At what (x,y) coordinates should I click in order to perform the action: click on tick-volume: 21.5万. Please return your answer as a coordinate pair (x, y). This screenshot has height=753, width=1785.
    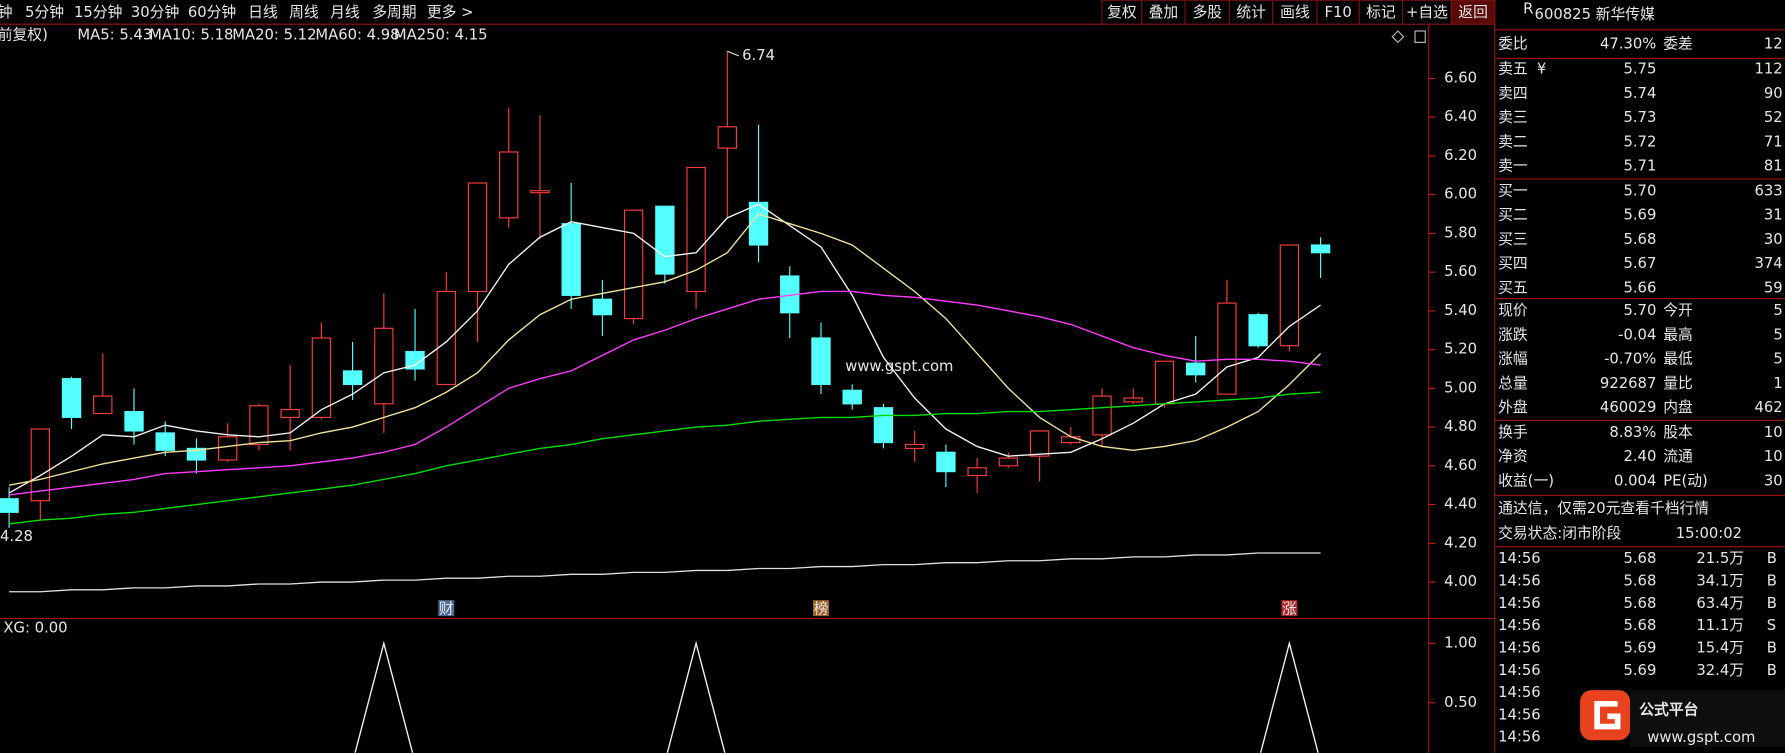
    Looking at the image, I should click on (1720, 558).